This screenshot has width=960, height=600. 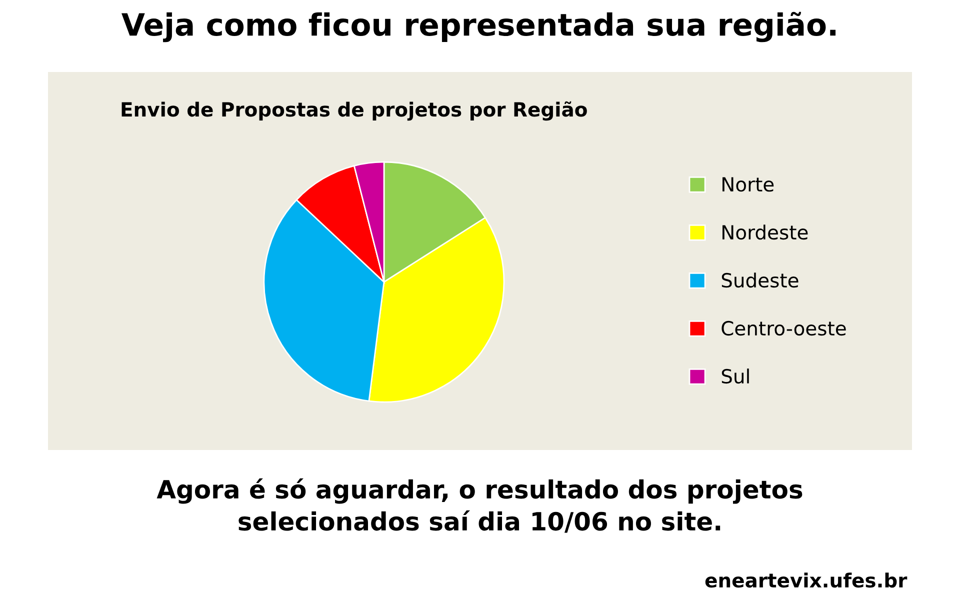 I want to click on legend-label: Centro-oeste, so click(x=784, y=328).